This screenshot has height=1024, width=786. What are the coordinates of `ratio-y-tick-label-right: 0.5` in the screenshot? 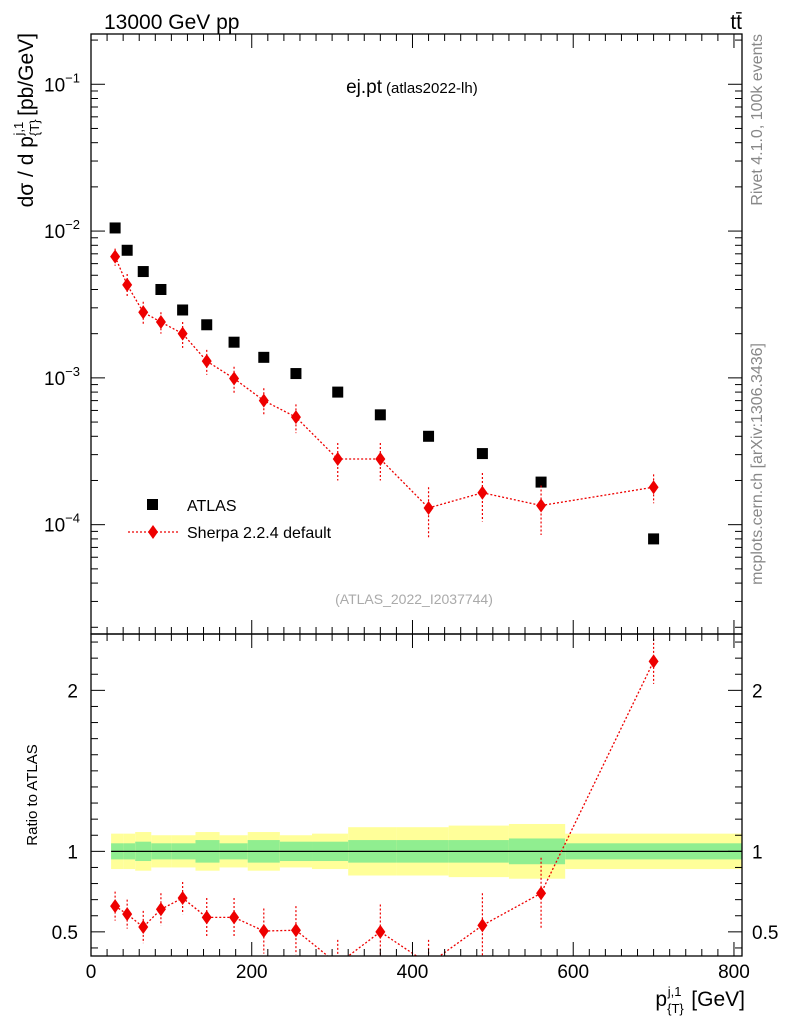 It's located at (765, 933).